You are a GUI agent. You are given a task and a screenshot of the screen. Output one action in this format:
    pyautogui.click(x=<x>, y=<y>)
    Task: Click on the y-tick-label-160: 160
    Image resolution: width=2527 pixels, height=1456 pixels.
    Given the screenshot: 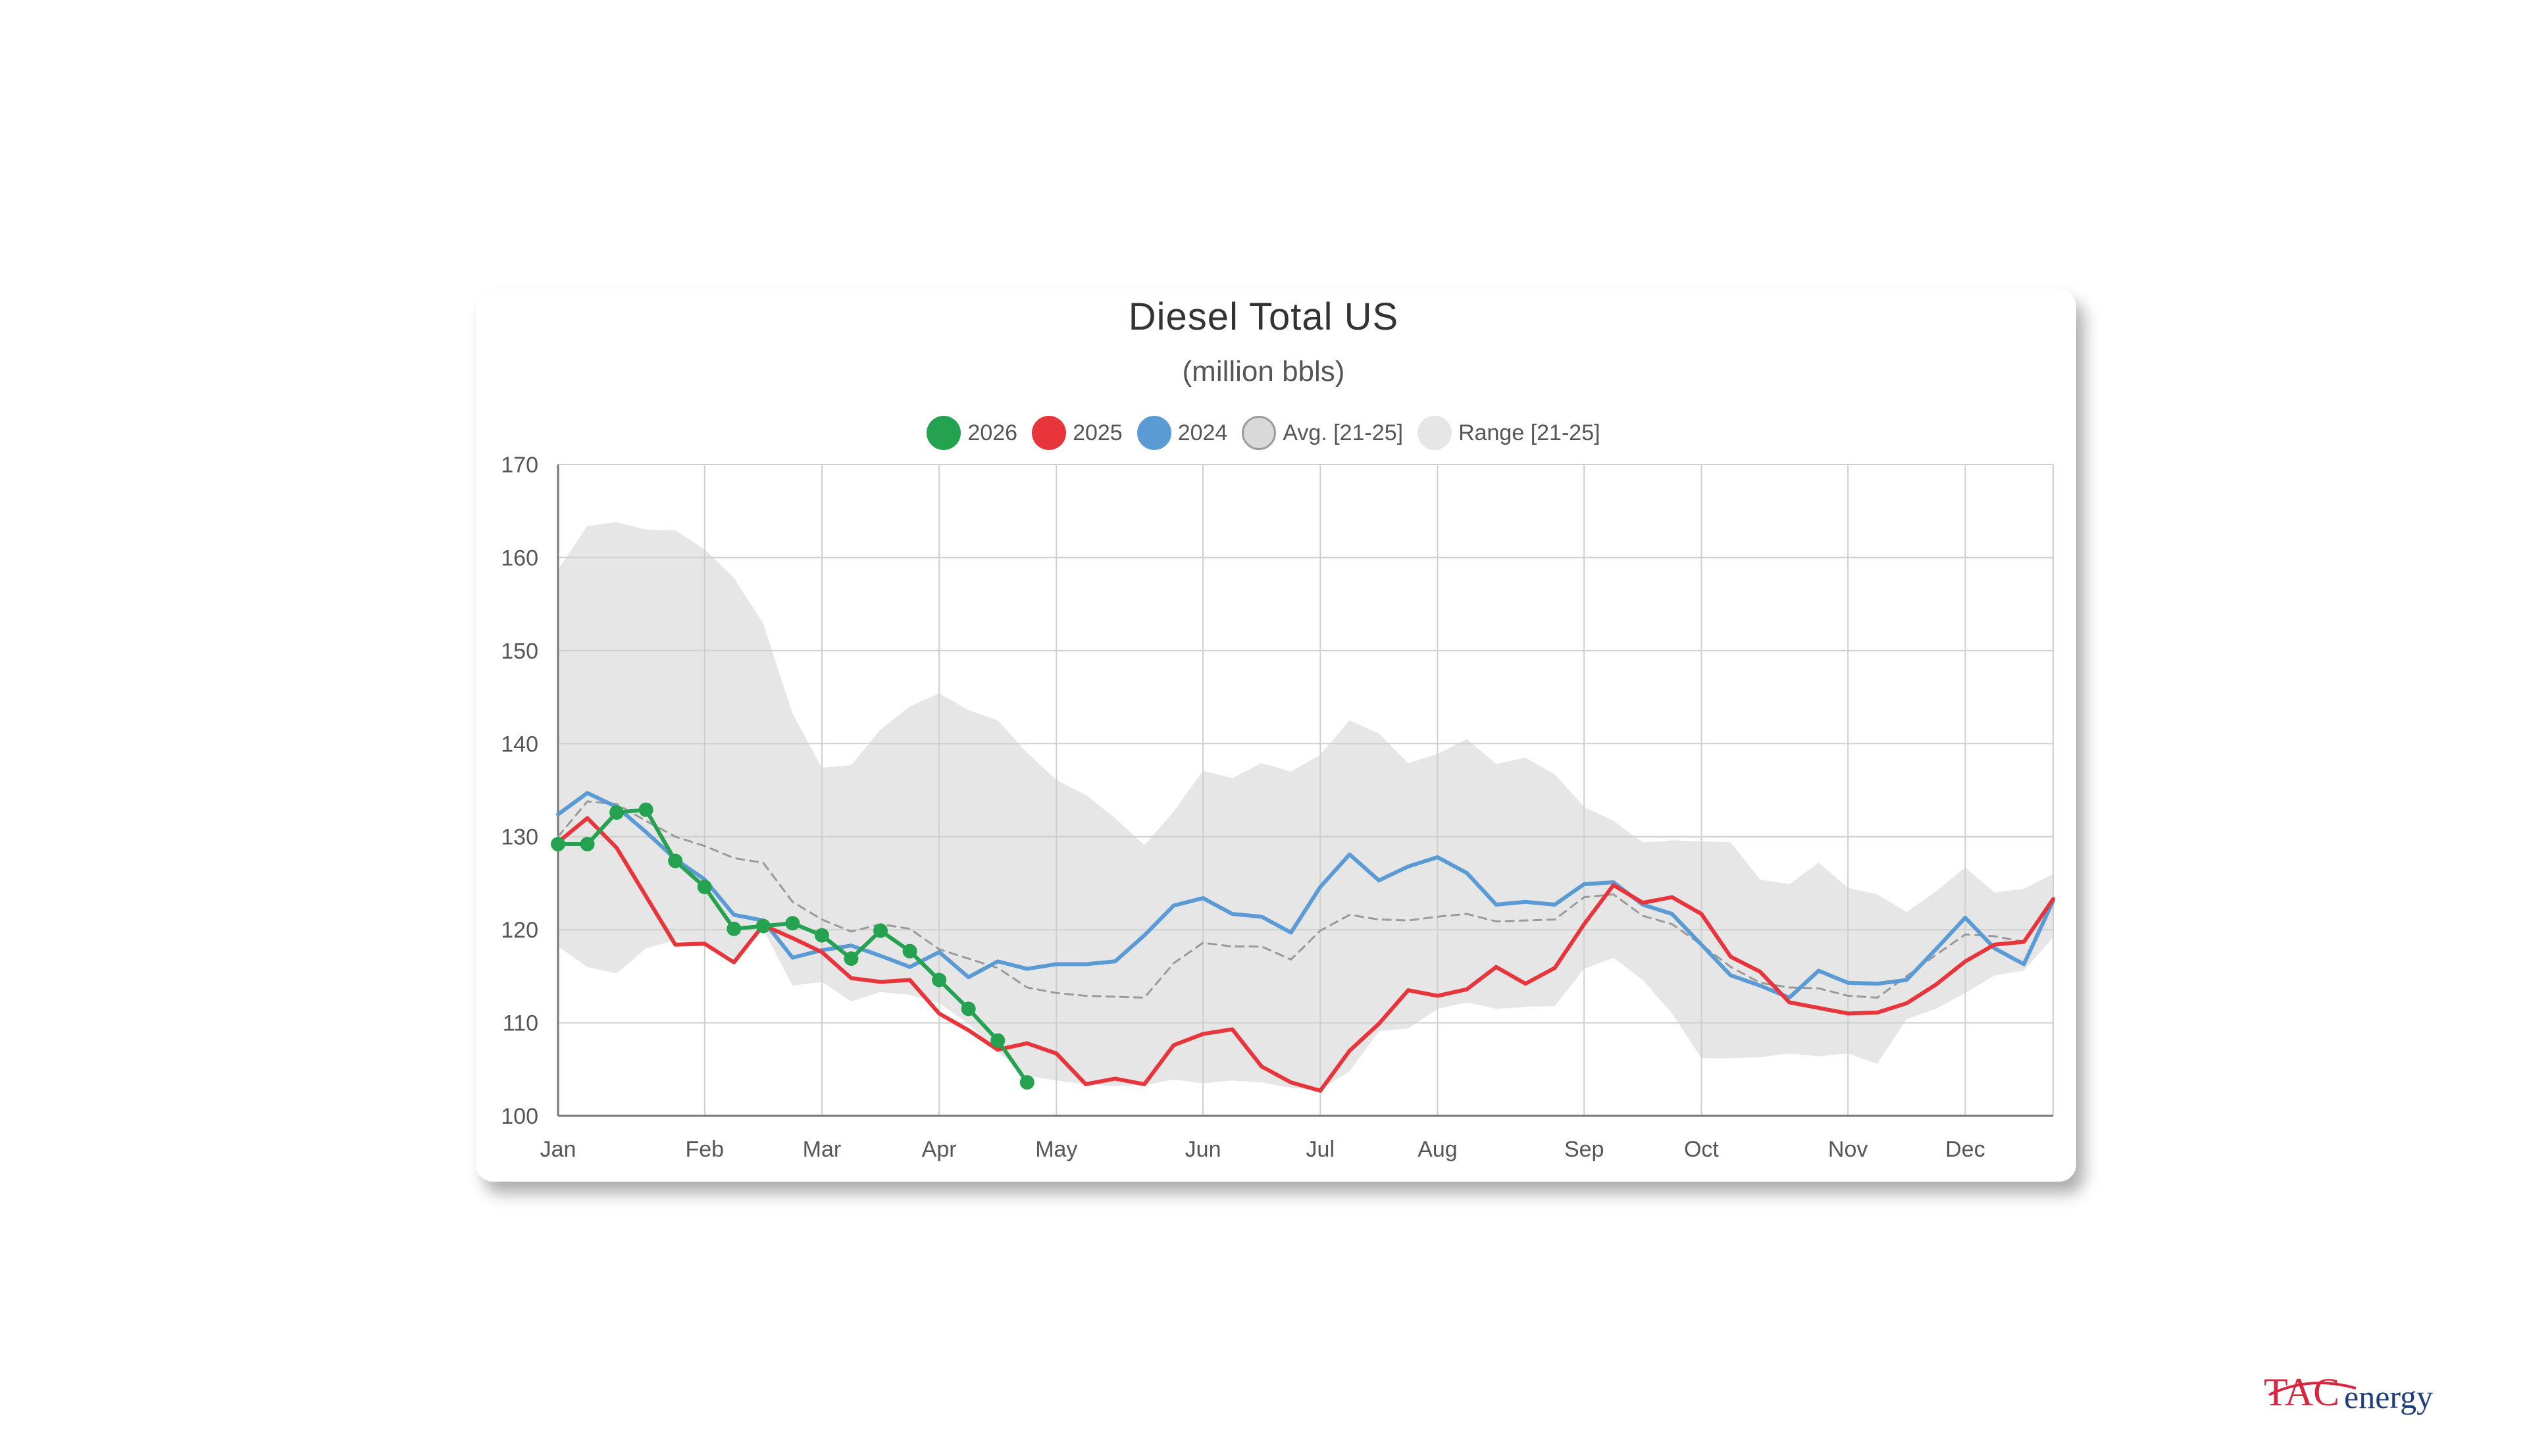 What is the action you would take?
    pyautogui.click(x=519, y=557)
    